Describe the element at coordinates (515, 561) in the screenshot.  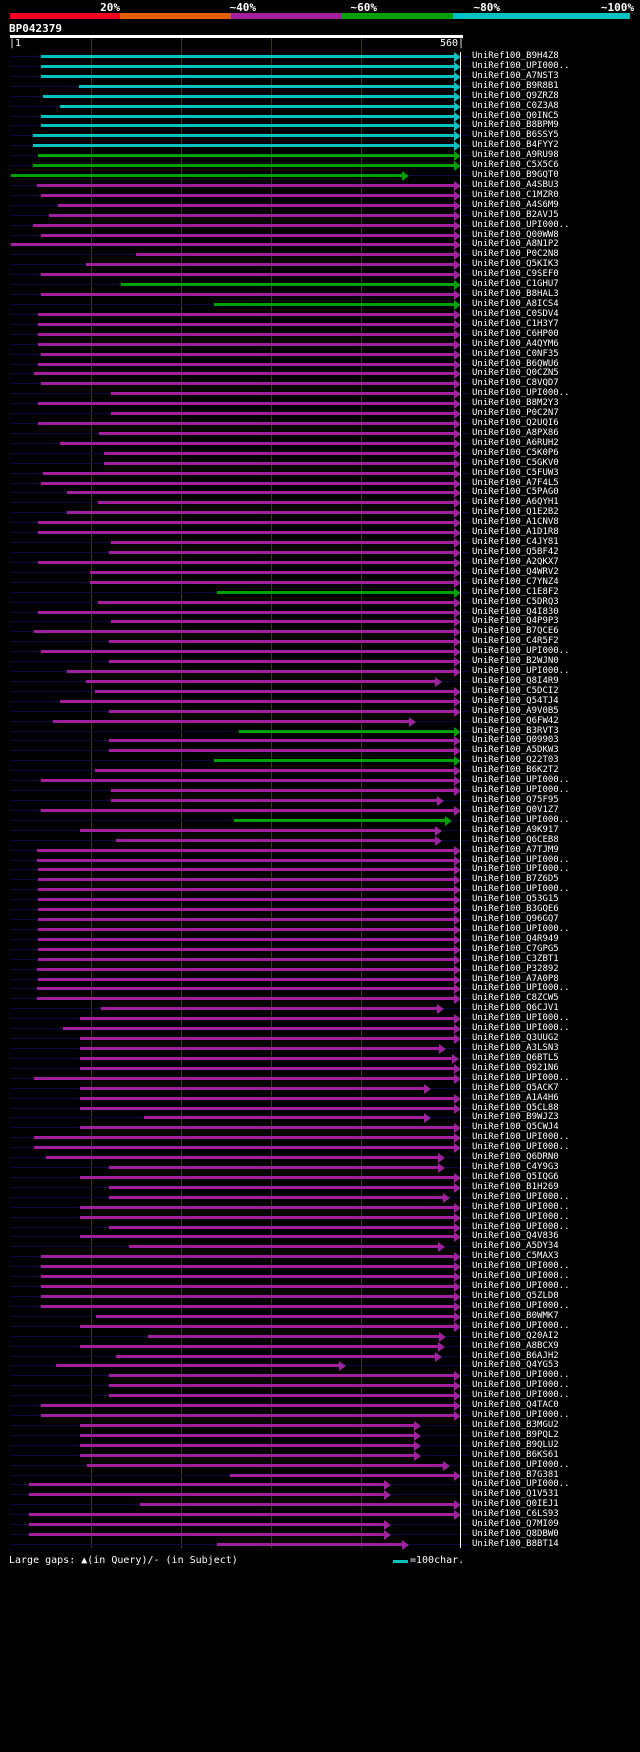
I see `hit-label: UniRef100_A2QKX7` at that location.